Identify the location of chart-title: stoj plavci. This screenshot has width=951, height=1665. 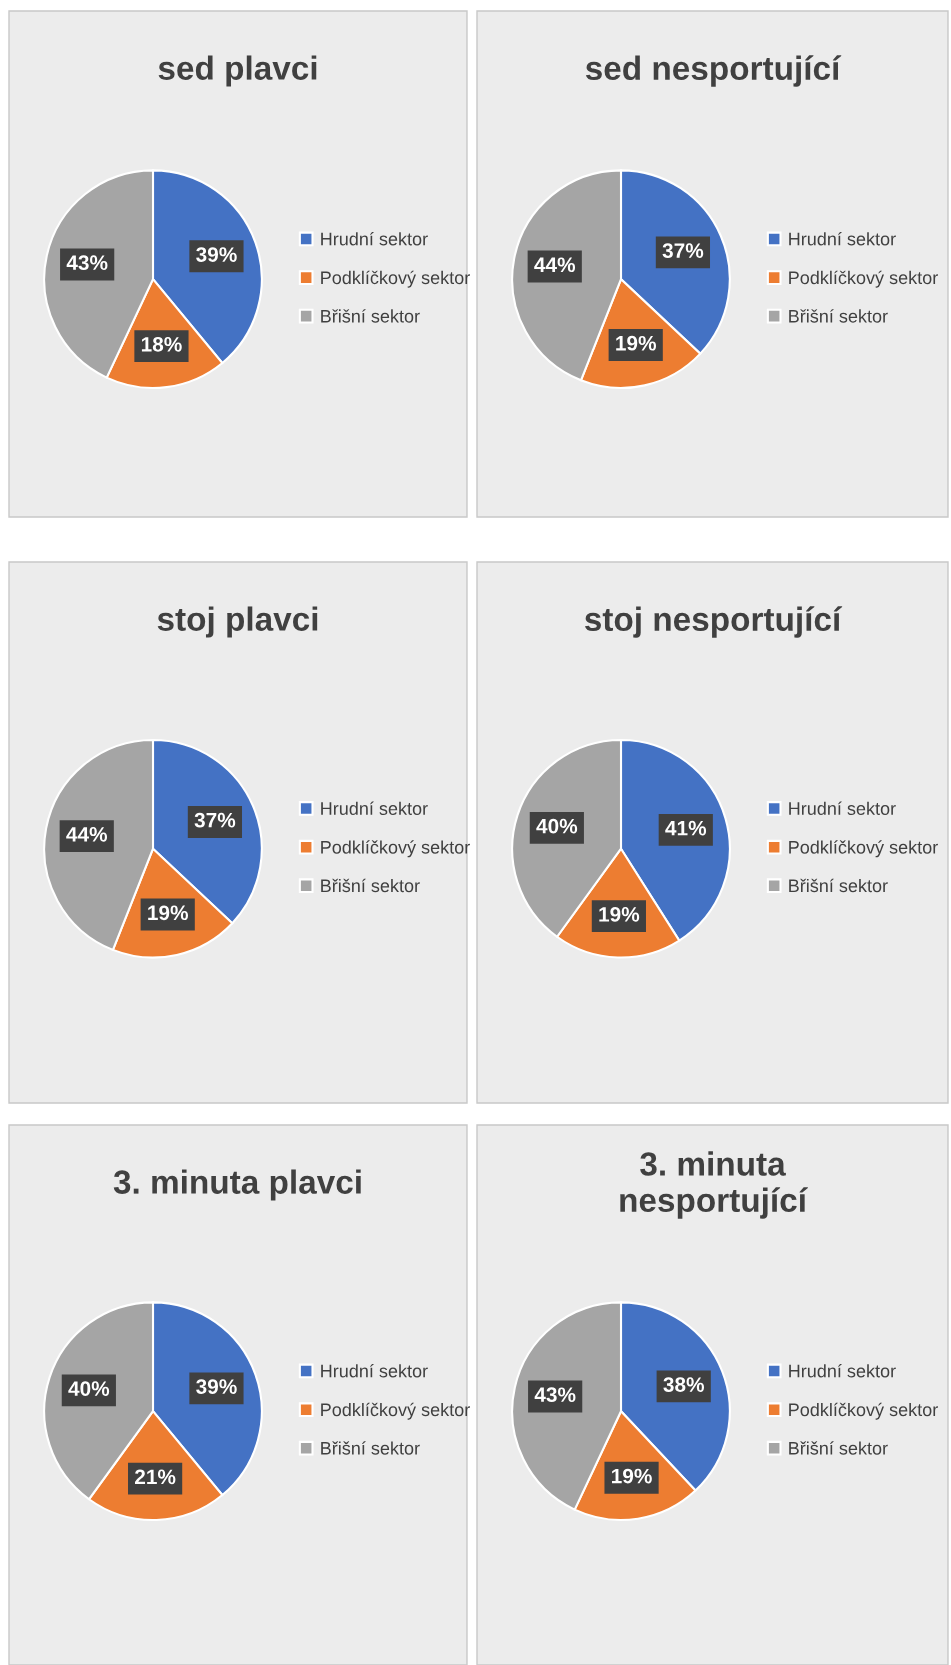
(237, 622).